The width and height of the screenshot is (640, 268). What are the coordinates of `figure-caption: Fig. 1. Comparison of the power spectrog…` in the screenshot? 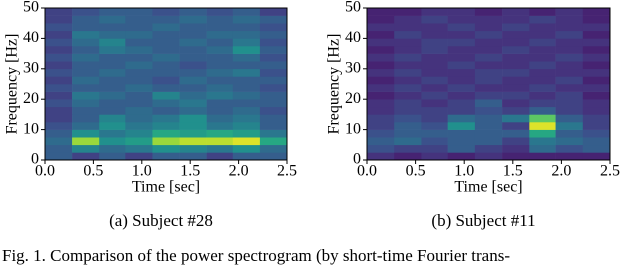 It's located at (256, 255).